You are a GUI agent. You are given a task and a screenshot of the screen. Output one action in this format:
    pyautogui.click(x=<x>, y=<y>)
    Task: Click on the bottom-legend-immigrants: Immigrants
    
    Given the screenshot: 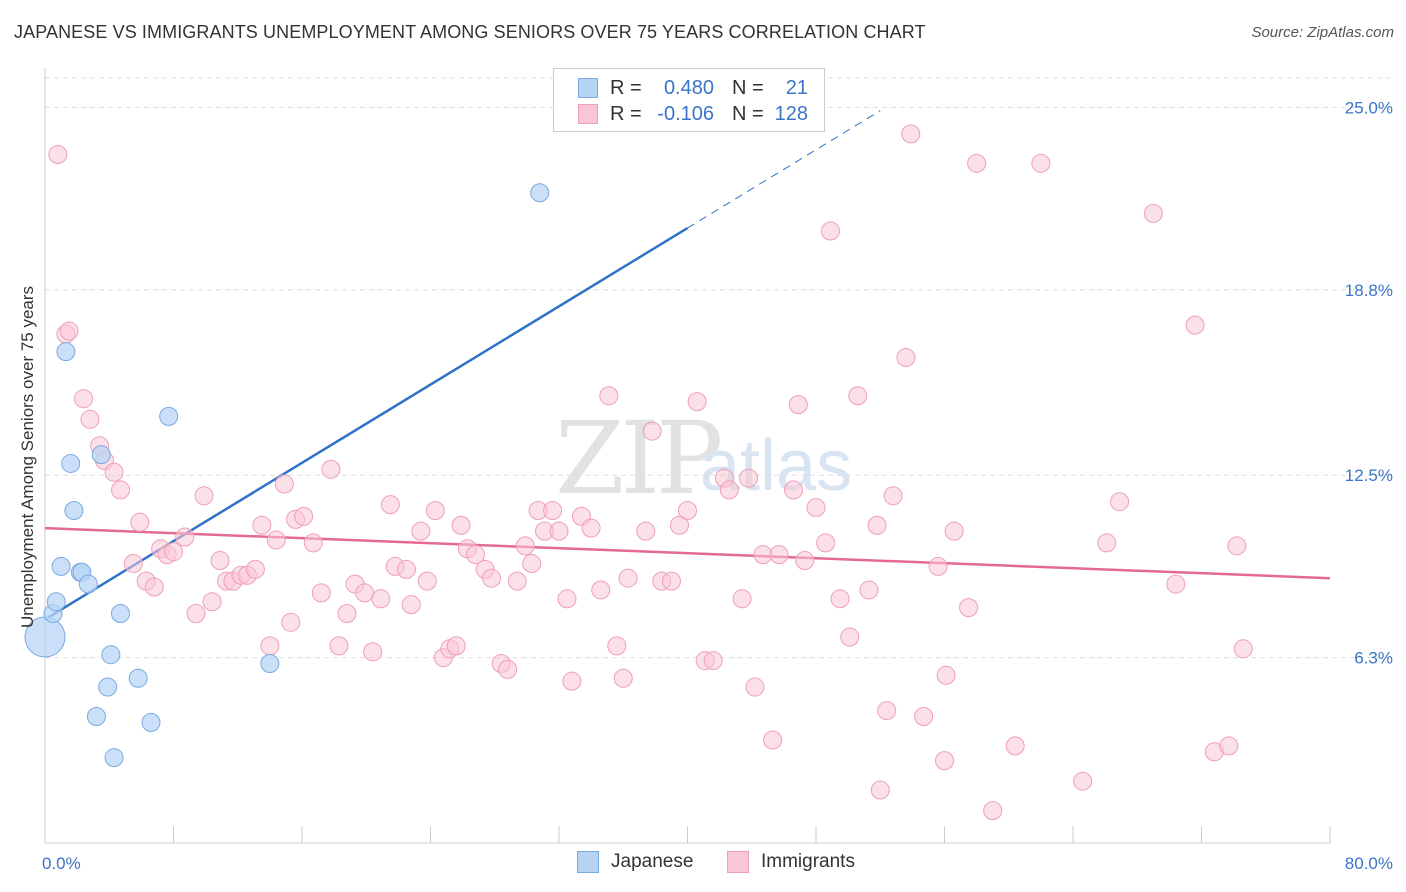 What is the action you would take?
    pyautogui.click(x=791, y=862)
    